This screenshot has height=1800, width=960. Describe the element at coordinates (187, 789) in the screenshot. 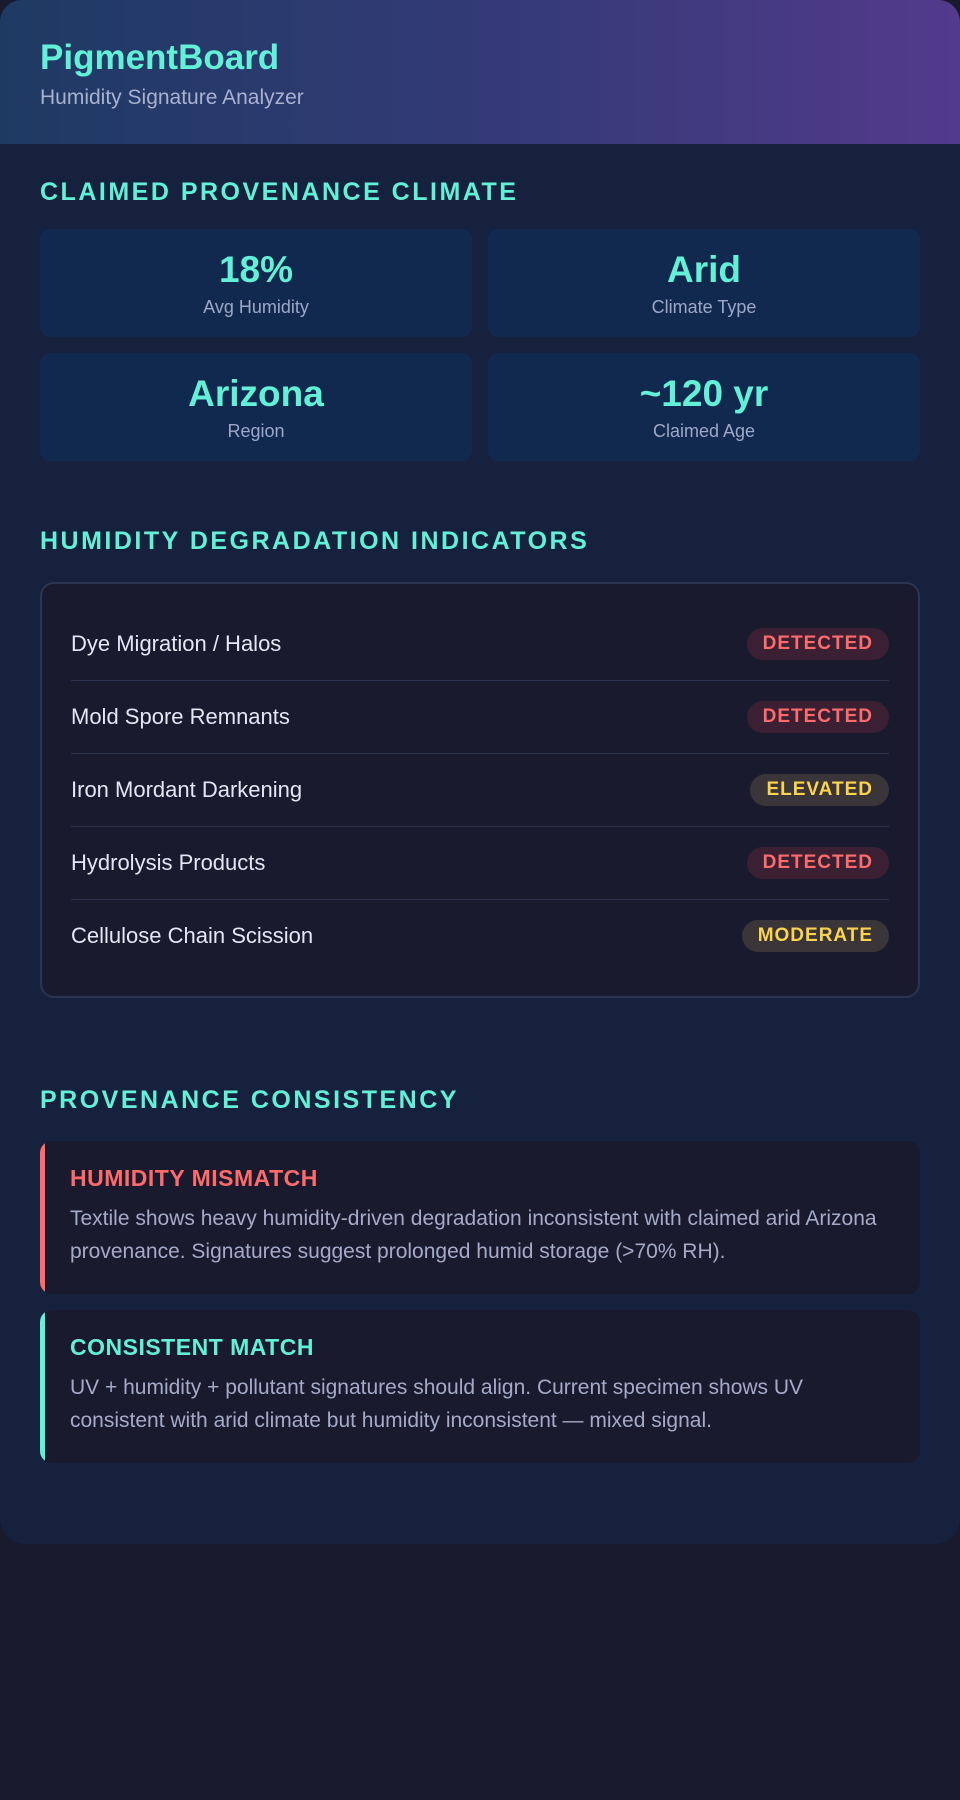

I see `indicator-label: Iron Mordant Darkening` at that location.